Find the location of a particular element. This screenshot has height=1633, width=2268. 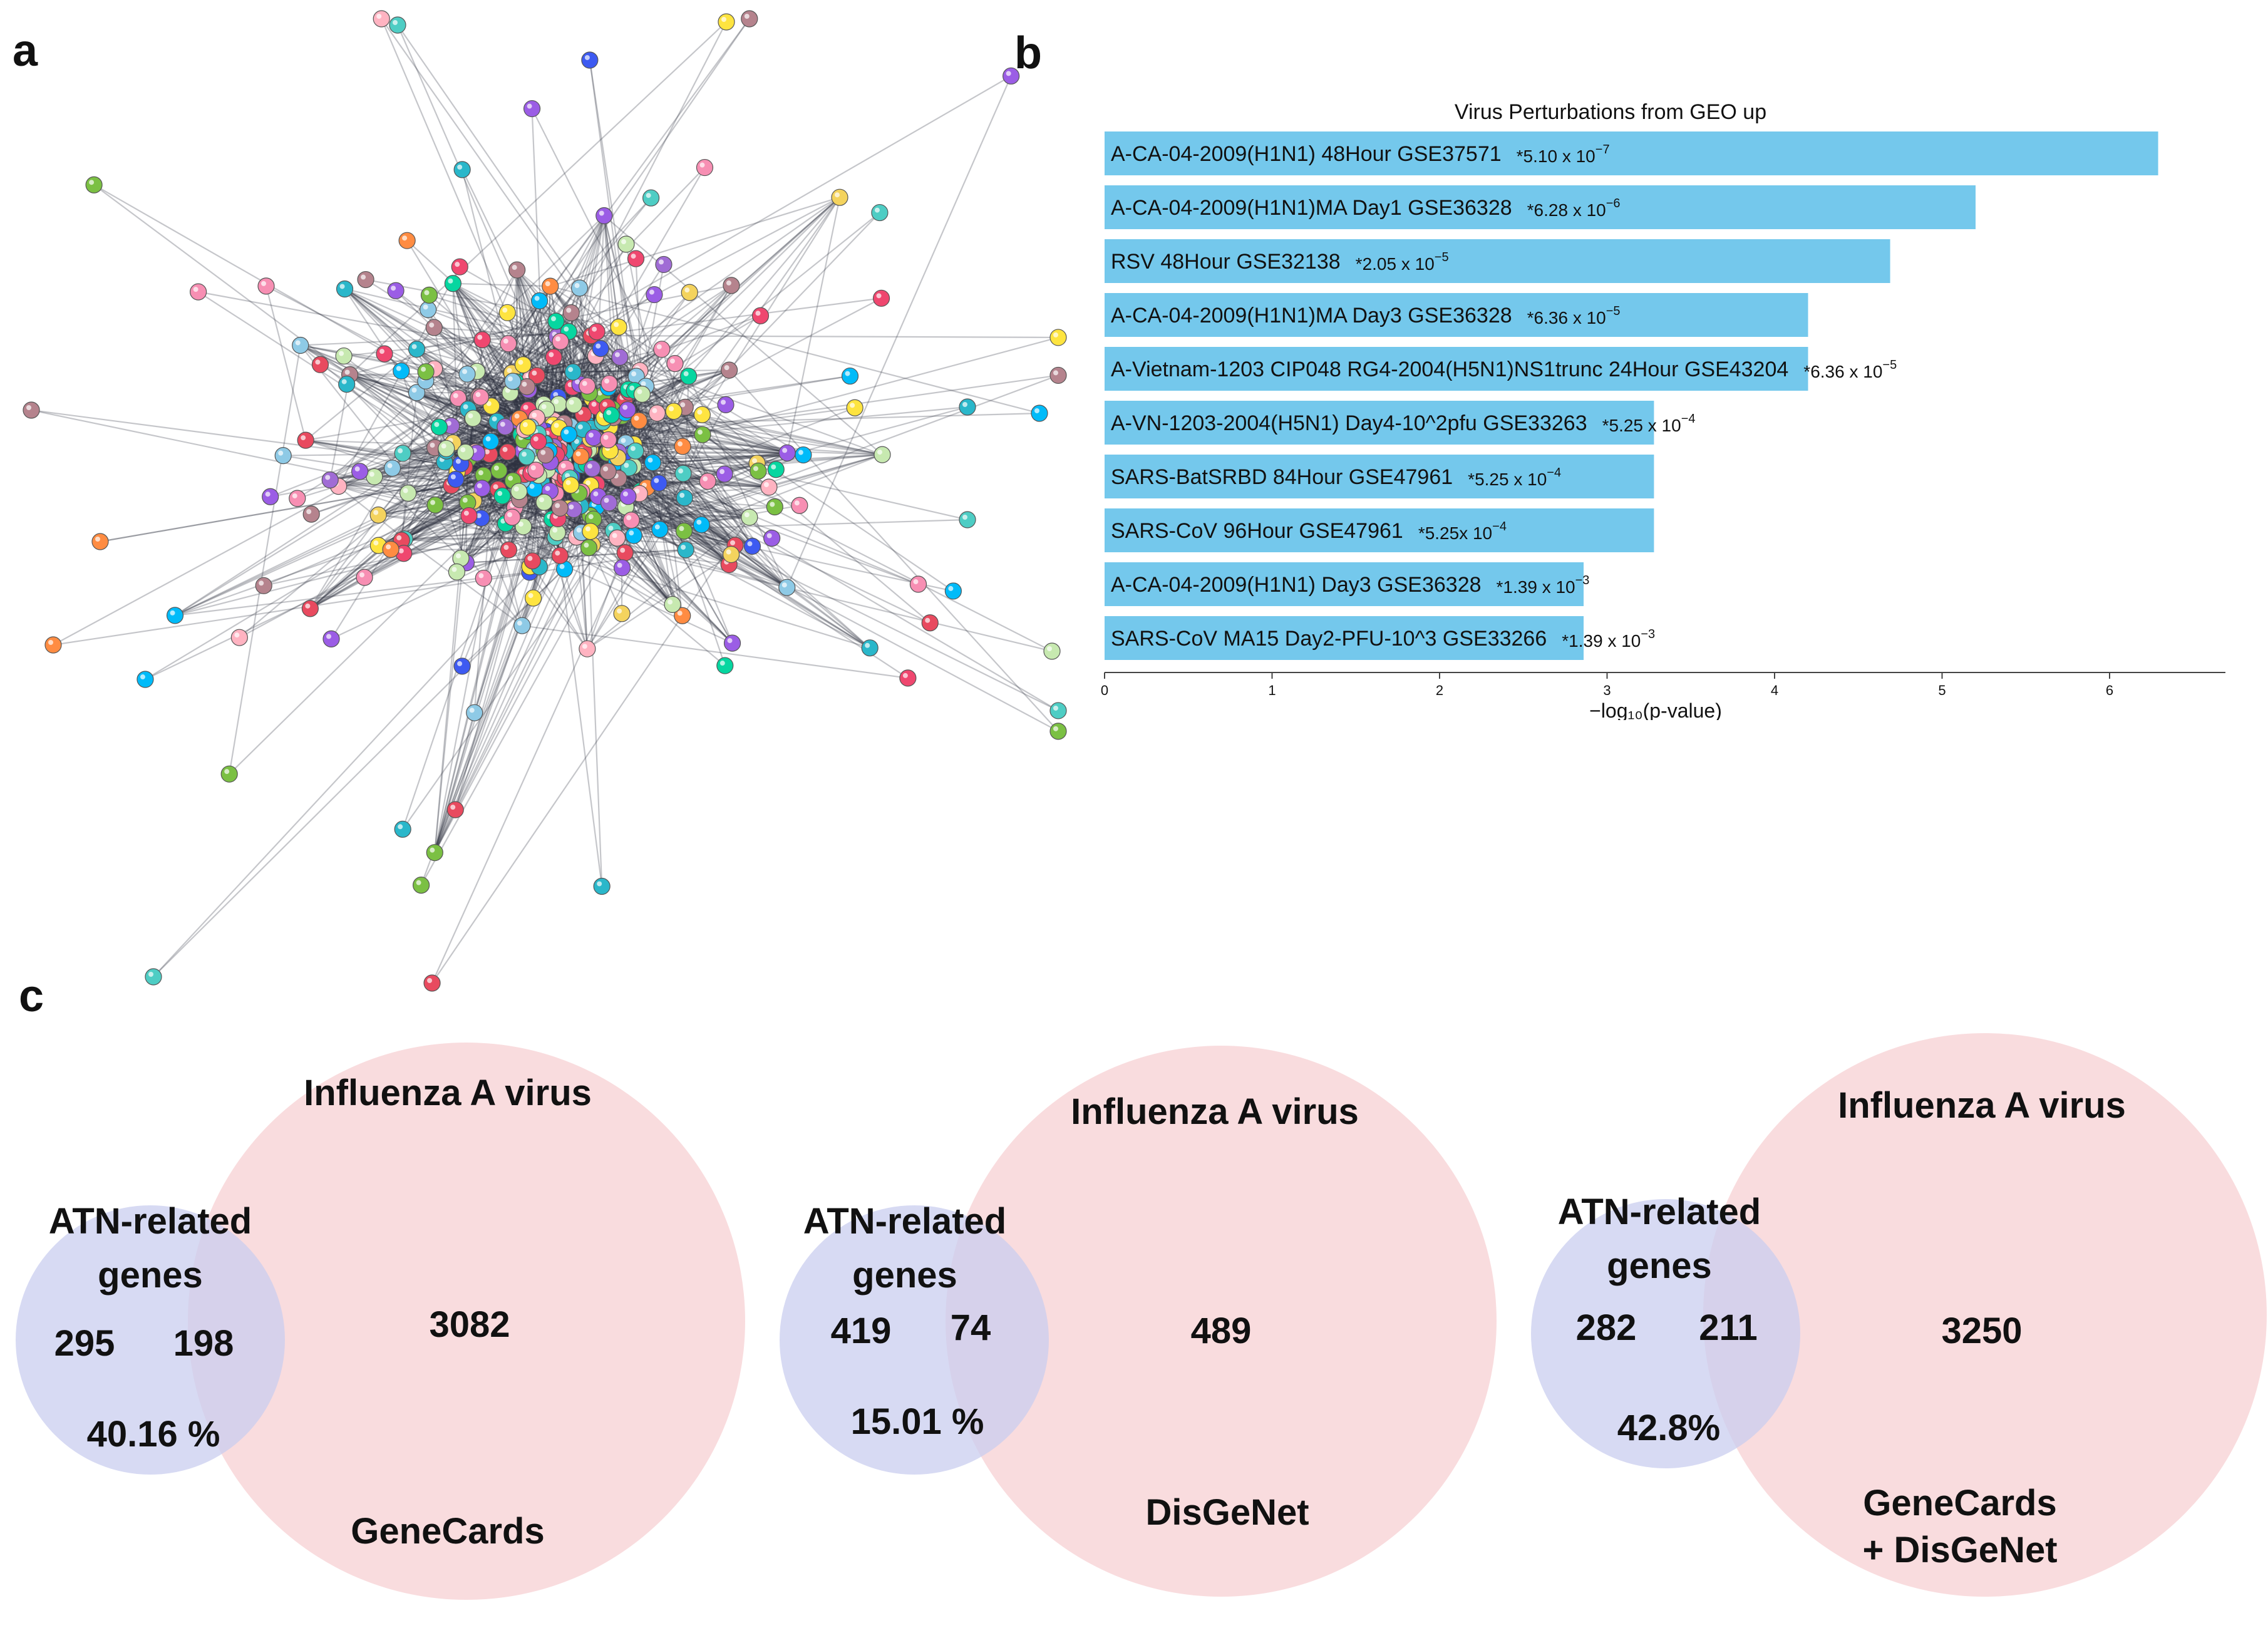

chart-title: Virus Perturbations from GEO up is located at coordinates (1611, 112).